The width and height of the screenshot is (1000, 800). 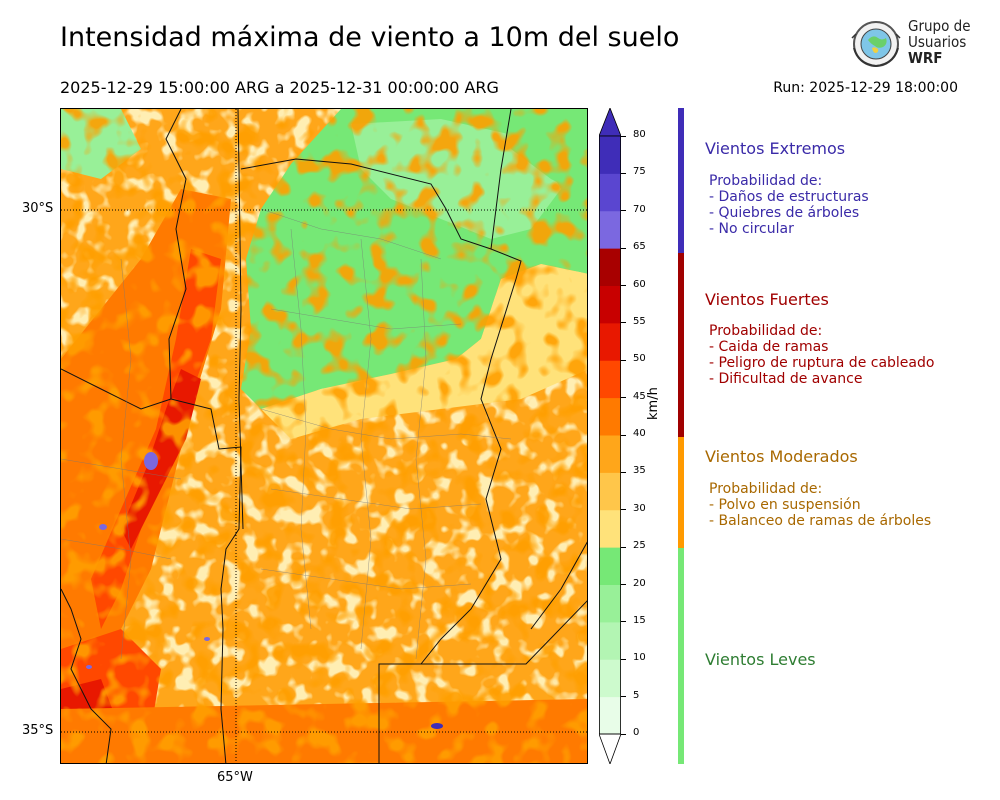 I want to click on colorbar-tick-label: 80, so click(x=639, y=134).